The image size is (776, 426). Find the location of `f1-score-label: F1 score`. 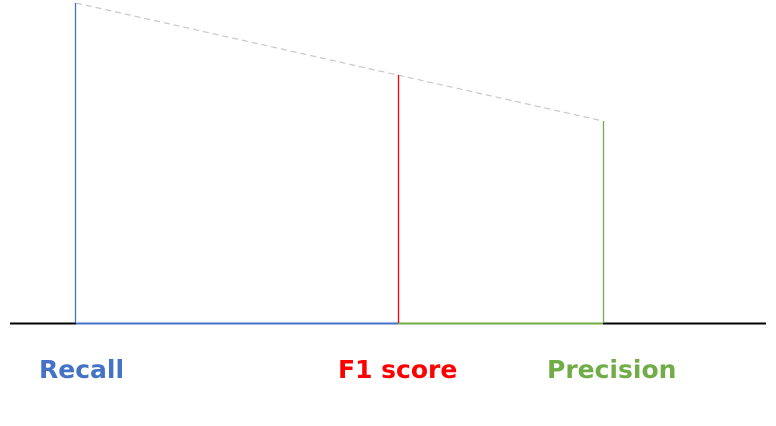

f1-score-label: F1 score is located at coordinates (398, 369).